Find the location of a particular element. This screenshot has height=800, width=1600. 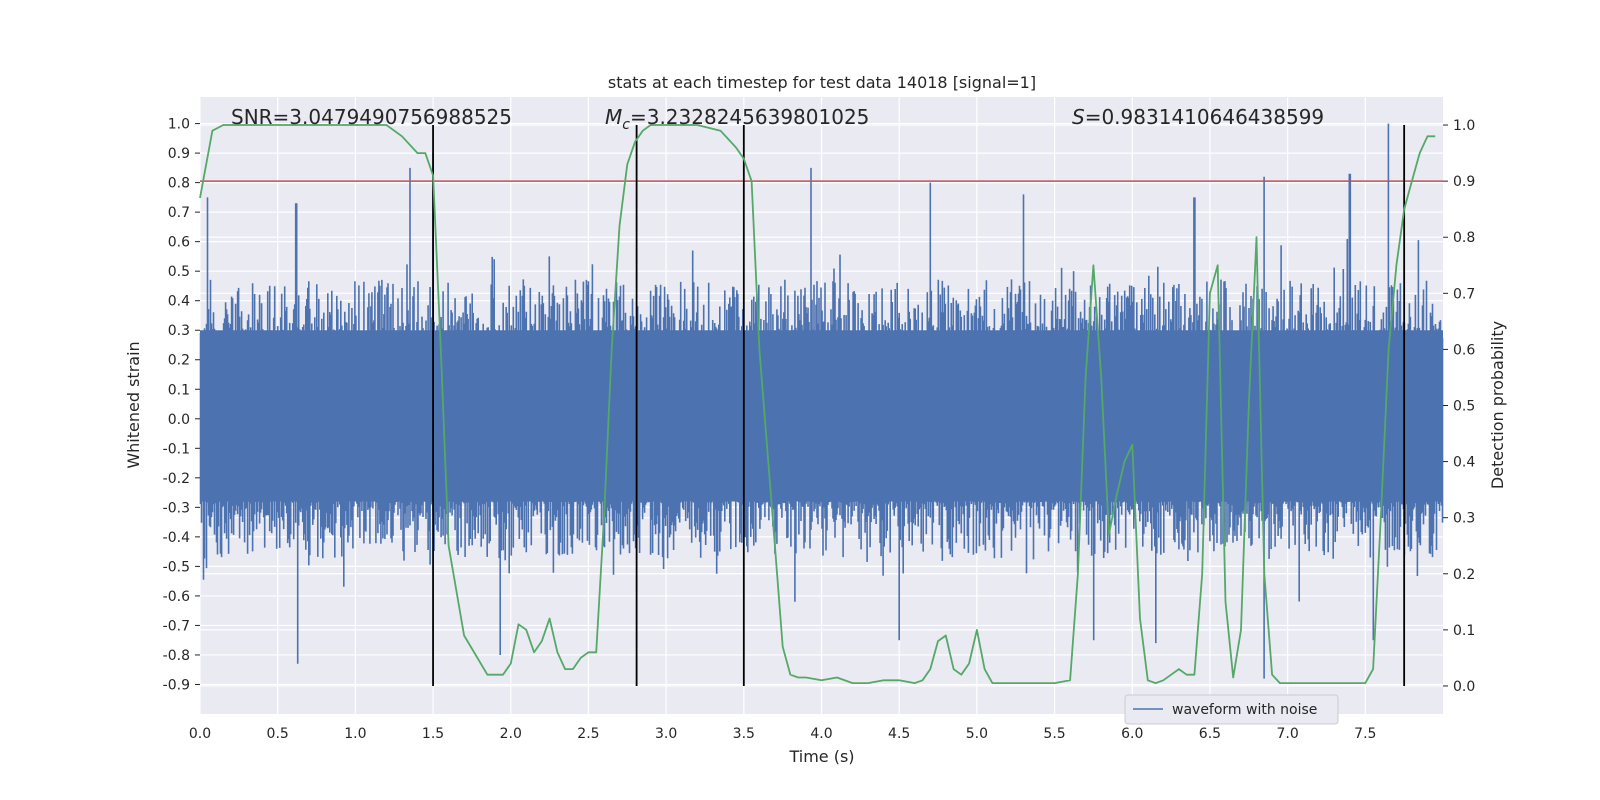

y-left-tick-label: -0.5 is located at coordinates (176, 567).